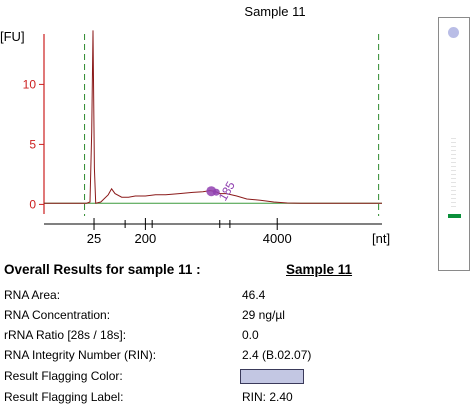 This screenshot has width=474, height=406. Describe the element at coordinates (254, 295) in the screenshot. I see `rna-area-value: 46.4` at that location.